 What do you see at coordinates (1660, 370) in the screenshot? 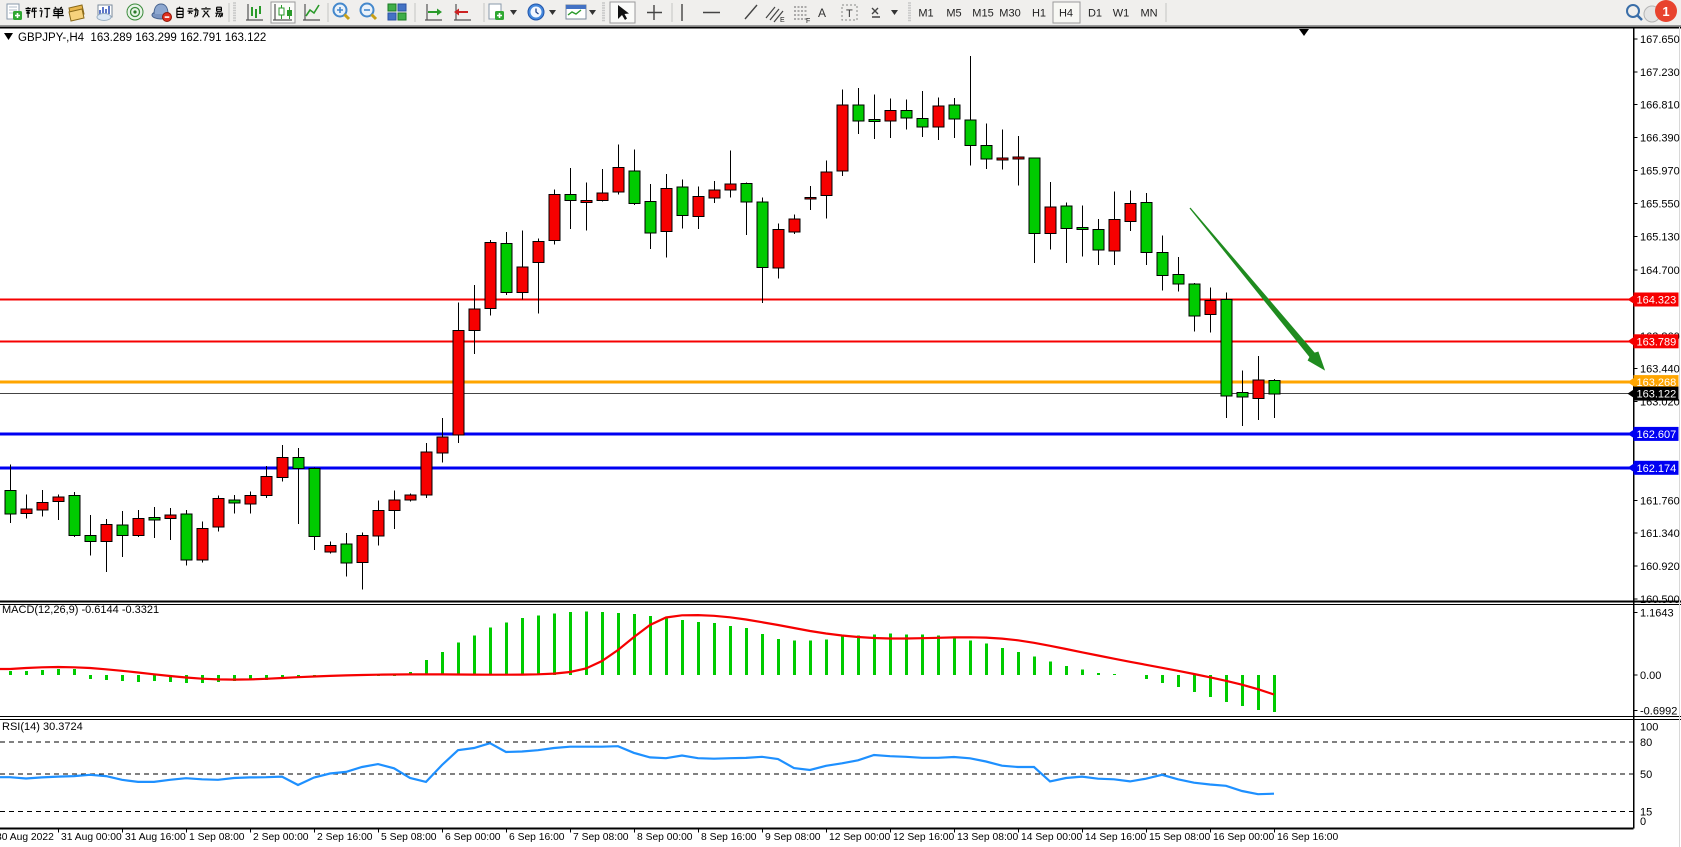
I see `svg-text: 163.440` at bounding box center [1660, 370].